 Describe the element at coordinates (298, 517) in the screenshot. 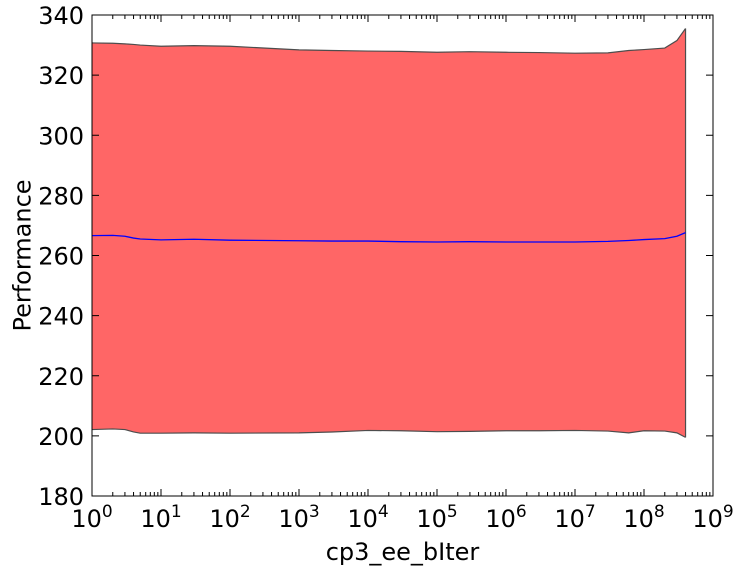

I see `x-tick-label: 10³` at that location.